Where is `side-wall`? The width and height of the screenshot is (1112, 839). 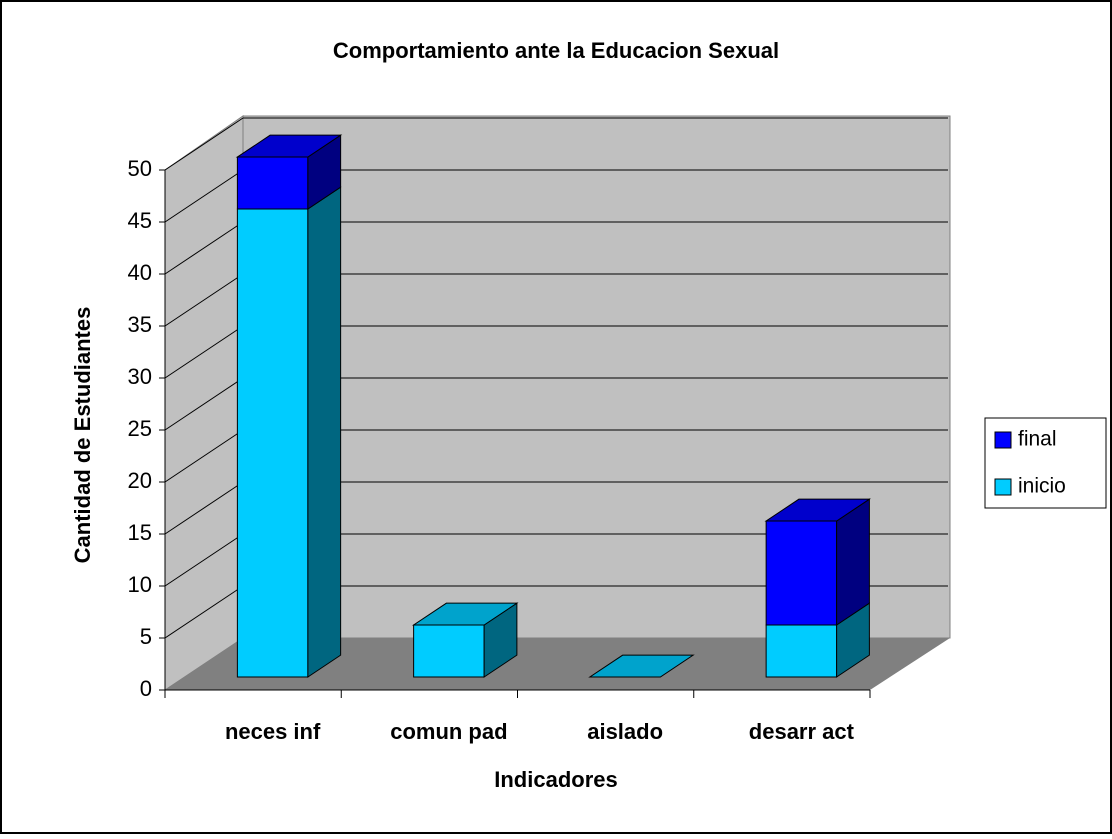 side-wall is located at coordinates (204, 403).